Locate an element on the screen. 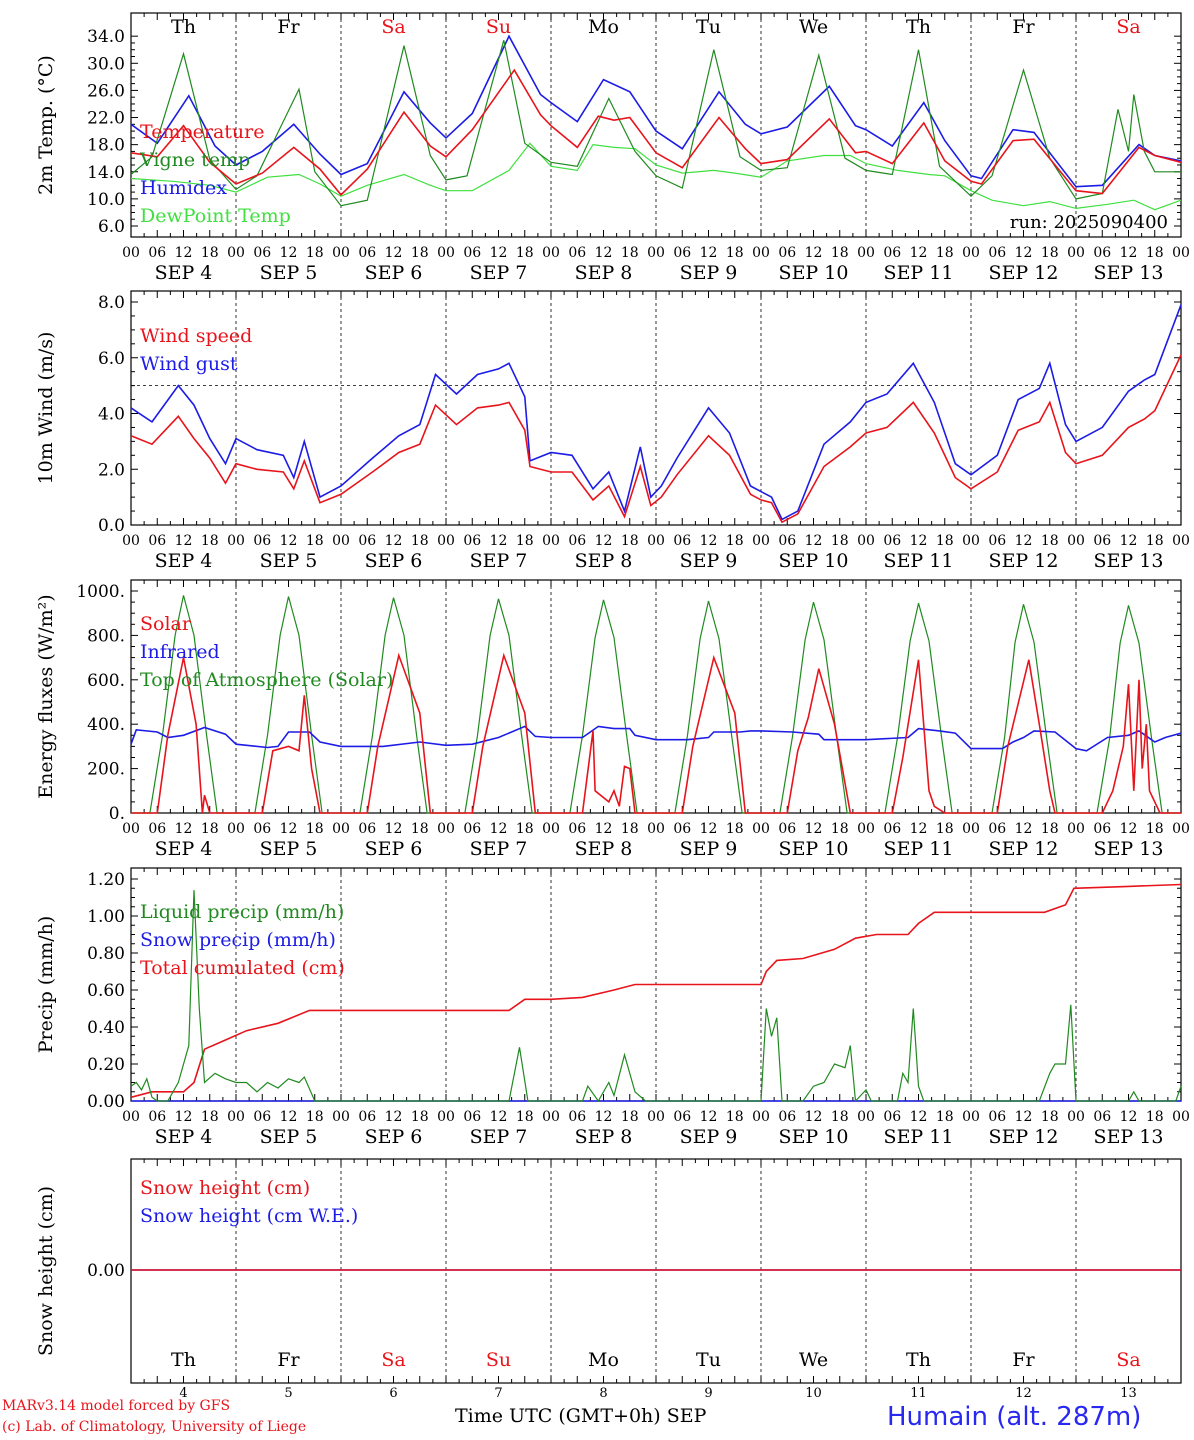  time-axis-title: Time UTC (GMT+0h) SEP is located at coordinates (581, 1416).